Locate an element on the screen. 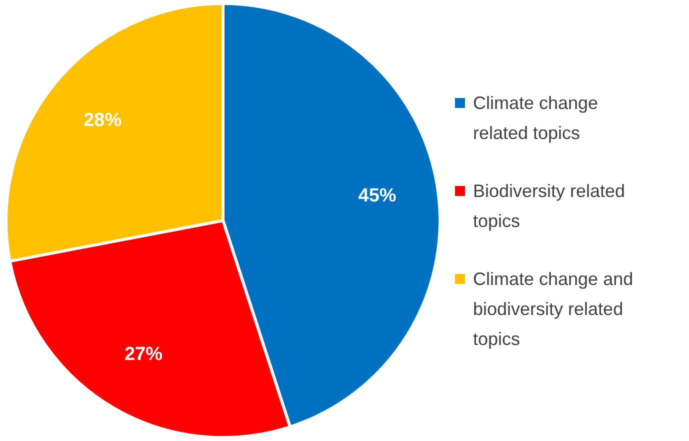 The width and height of the screenshot is (689, 441). data-label: 28% is located at coordinates (103, 121).